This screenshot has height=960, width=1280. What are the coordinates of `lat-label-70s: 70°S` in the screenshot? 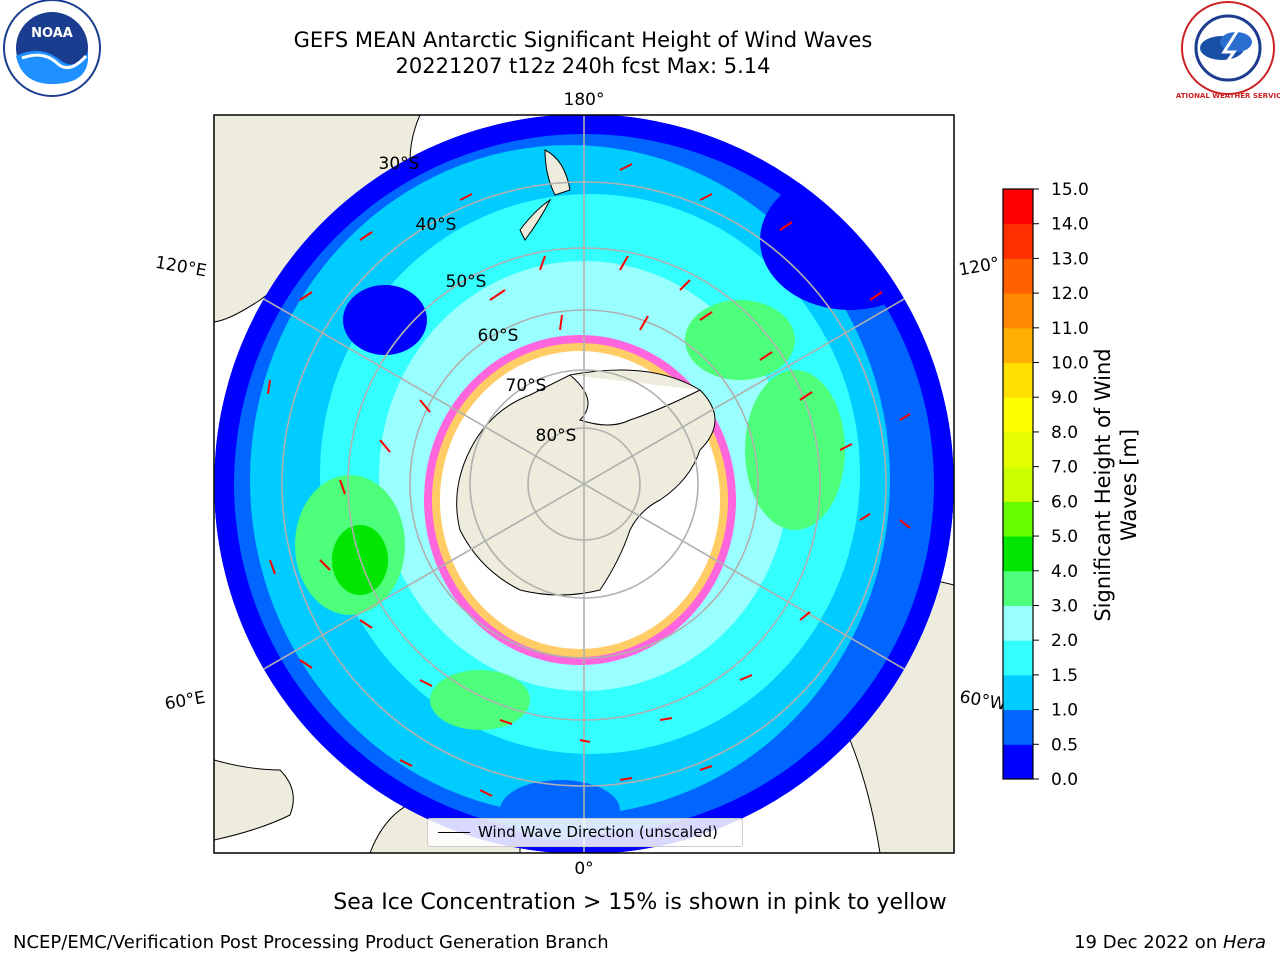 It's located at (526, 386).